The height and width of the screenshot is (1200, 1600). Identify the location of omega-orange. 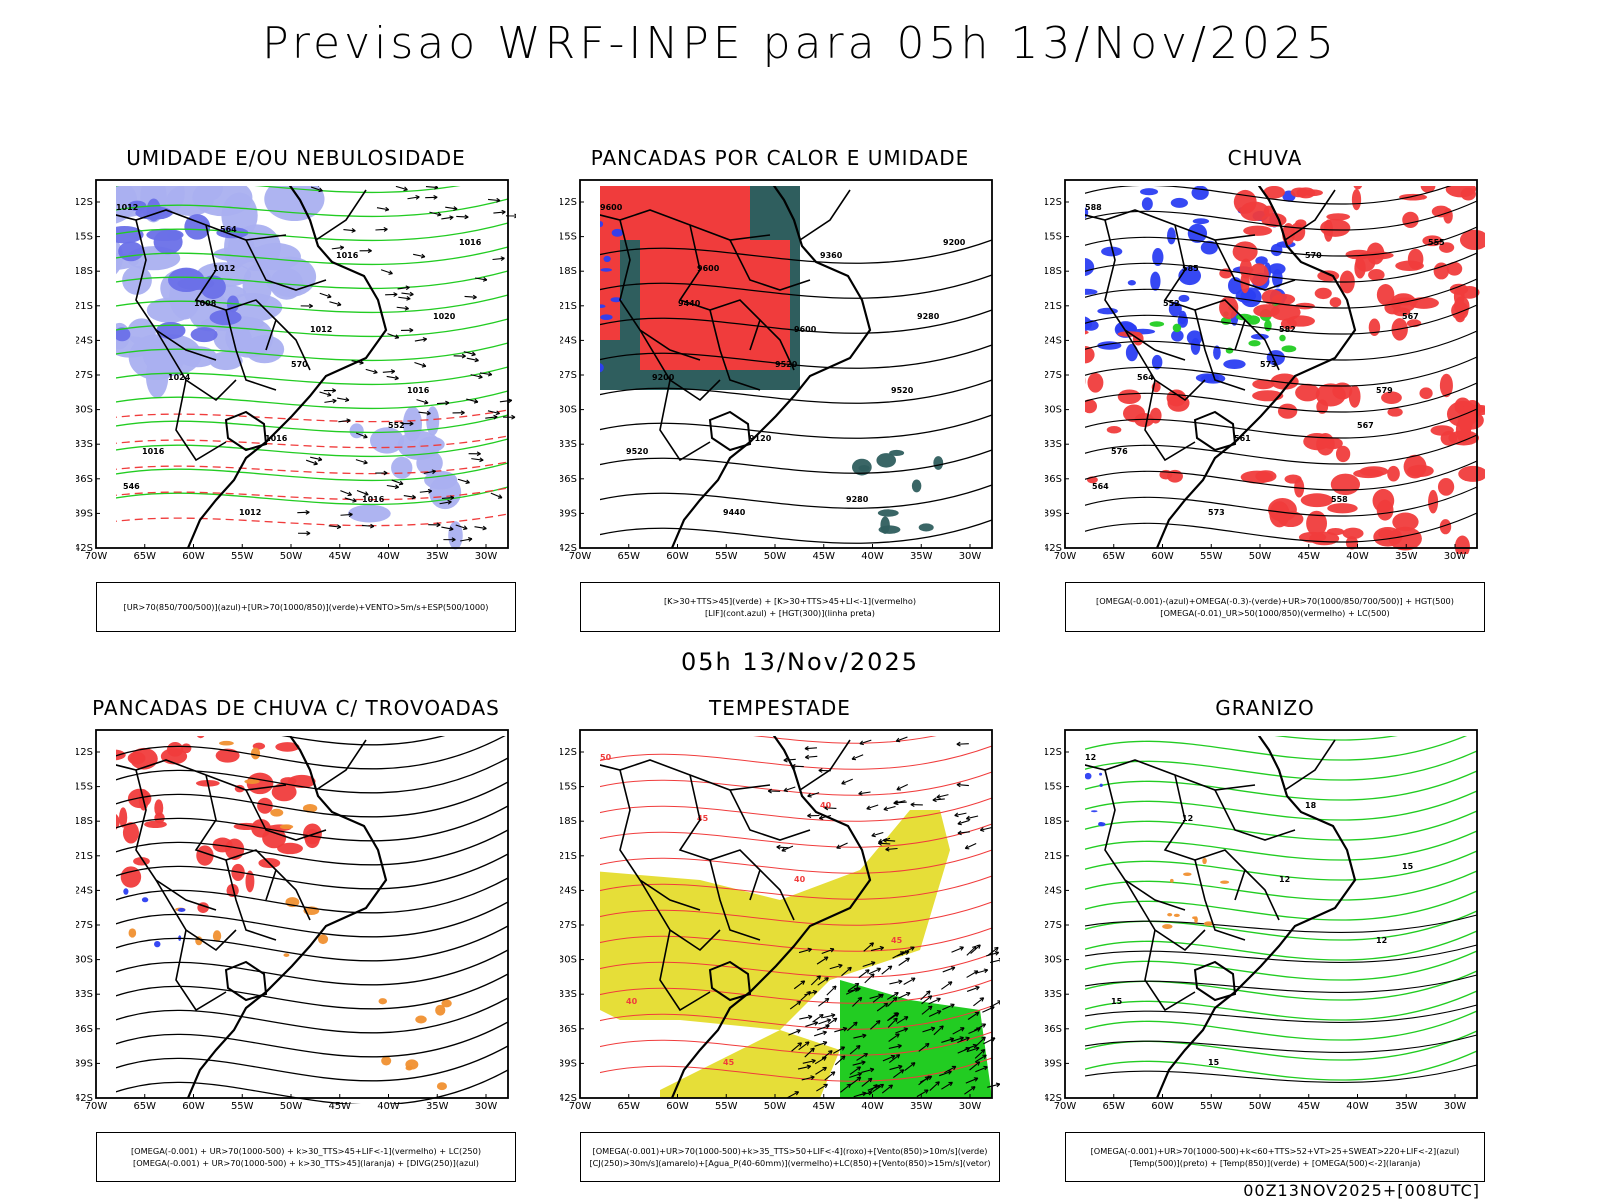
(1204, 861).